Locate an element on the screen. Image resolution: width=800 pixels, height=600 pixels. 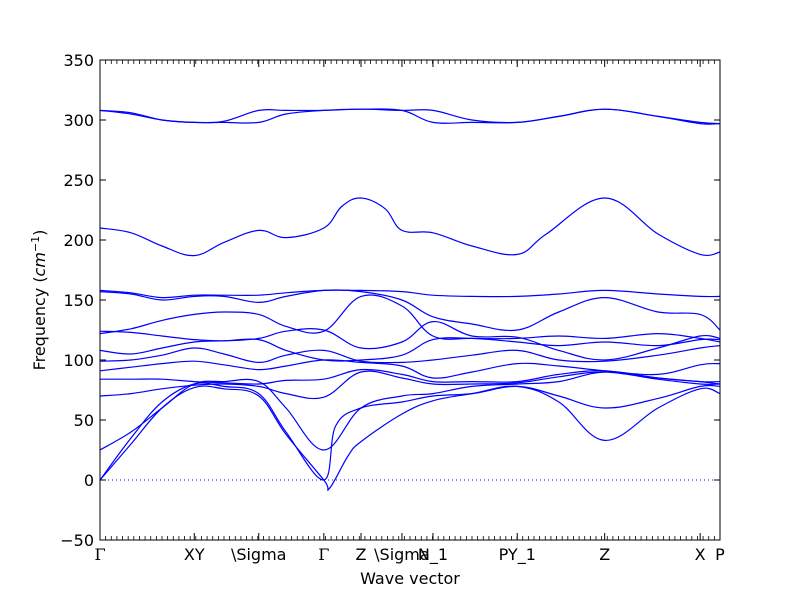
x-tick-label: P is located at coordinates (720, 554).